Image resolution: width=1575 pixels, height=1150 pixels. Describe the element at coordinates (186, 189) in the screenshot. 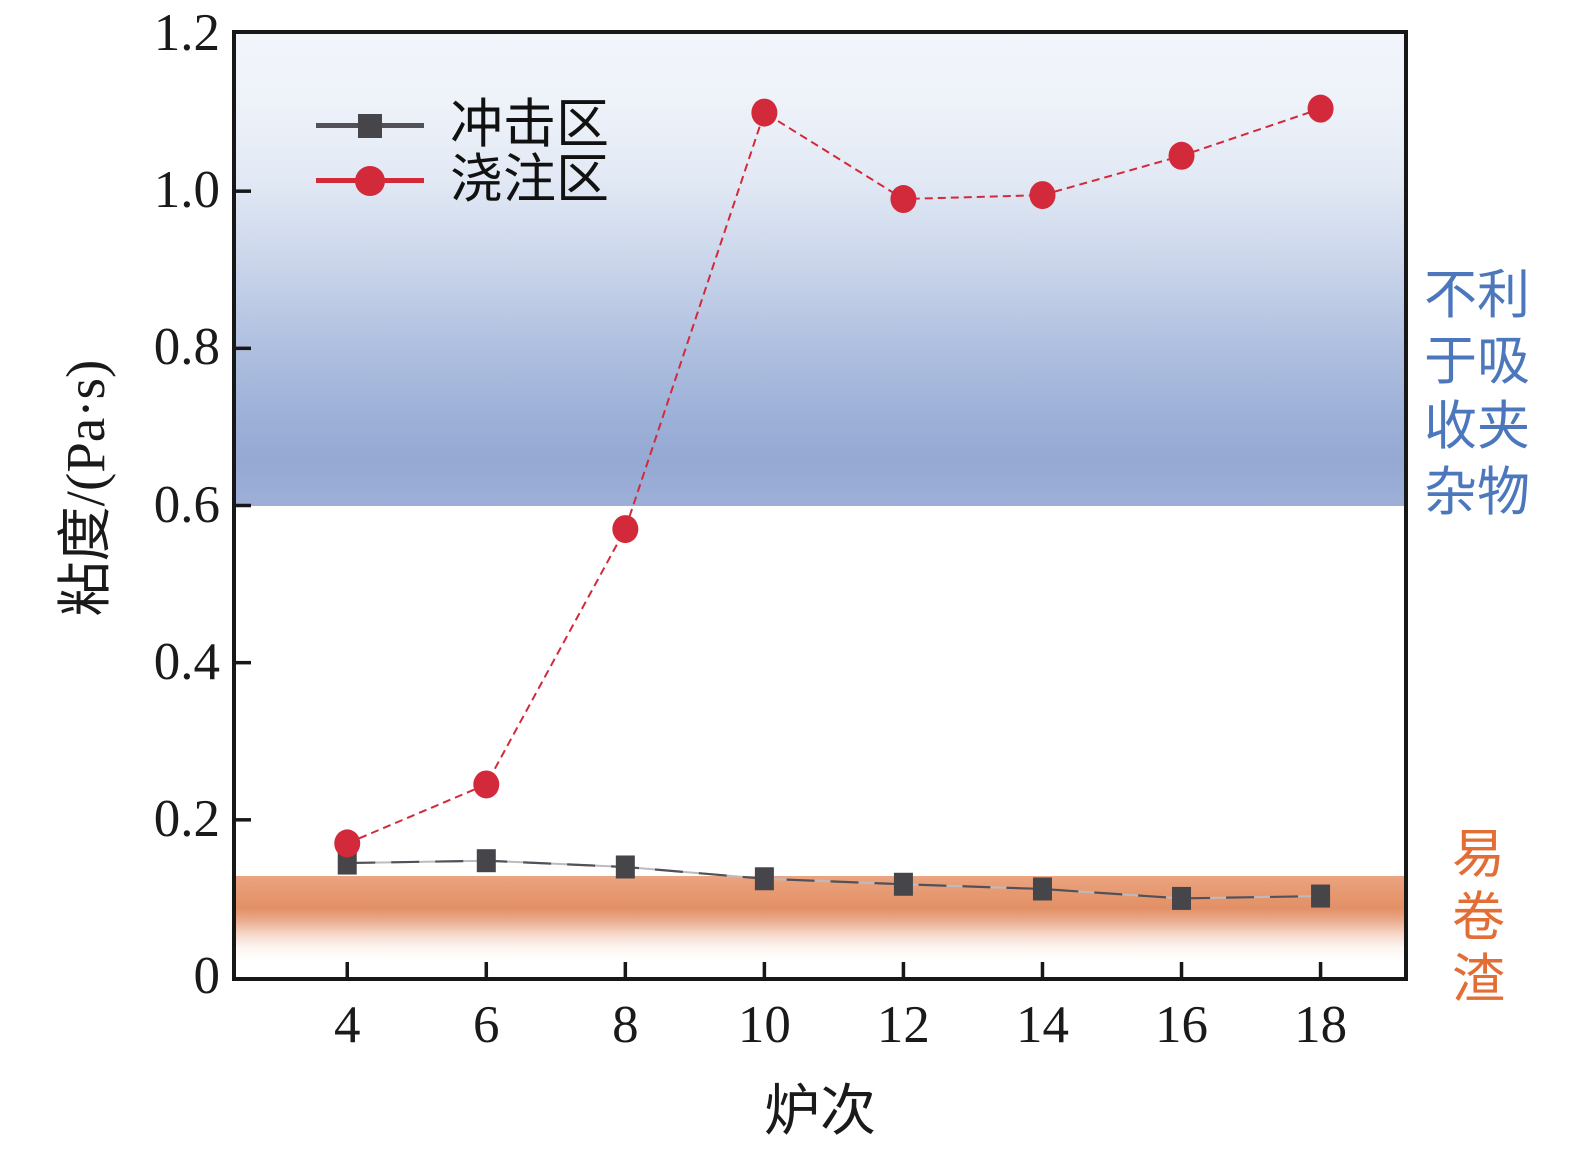

I see `y-tick-label: 1.0` at that location.